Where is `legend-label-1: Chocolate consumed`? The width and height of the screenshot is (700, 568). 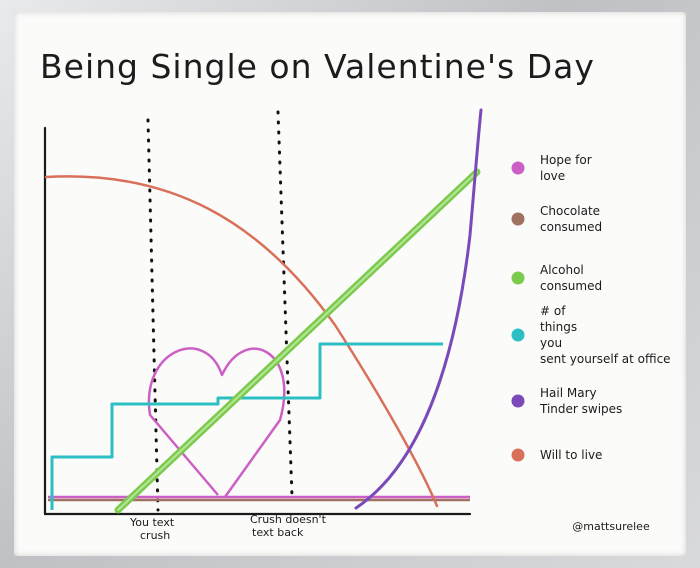
legend-label-1: Chocolate consumed is located at coordinates (571, 219).